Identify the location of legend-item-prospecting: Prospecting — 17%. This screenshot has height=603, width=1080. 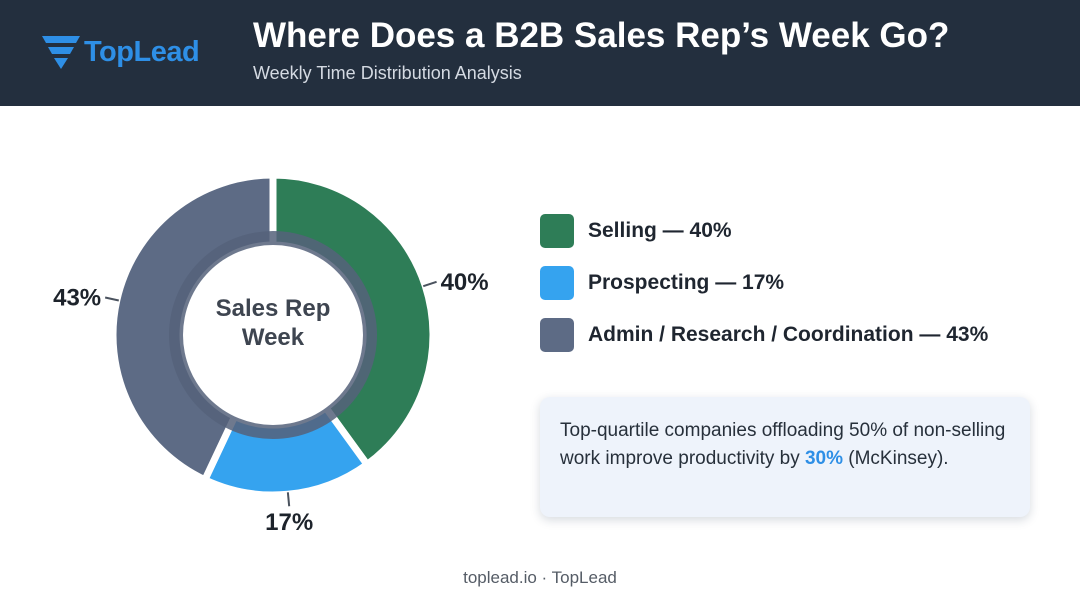
(800, 282).